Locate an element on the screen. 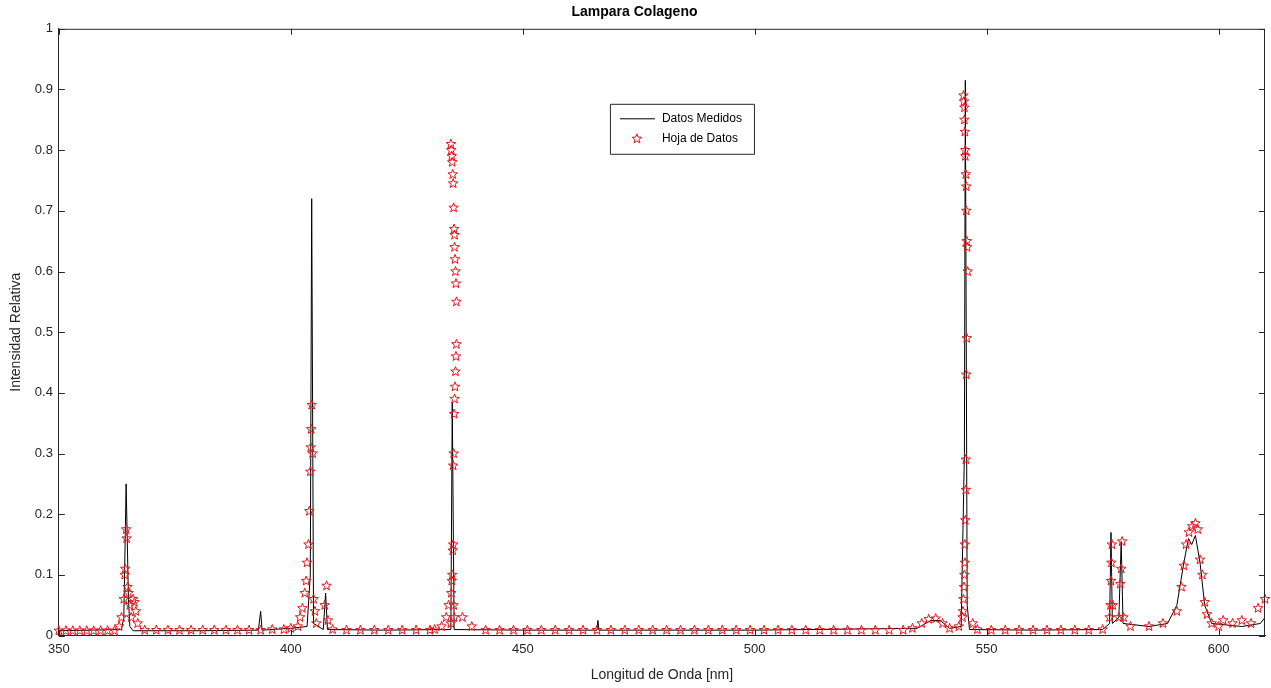  legend-label: Hoja de Datos is located at coordinates (699, 138).